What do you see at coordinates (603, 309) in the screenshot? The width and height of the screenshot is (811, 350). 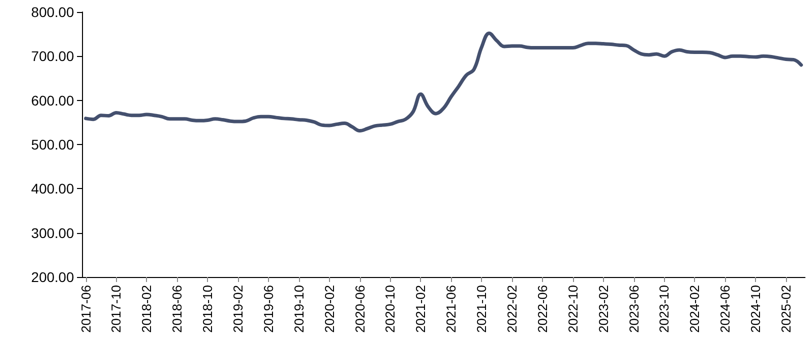 I see `x-tick-label: 2023-02` at bounding box center [603, 309].